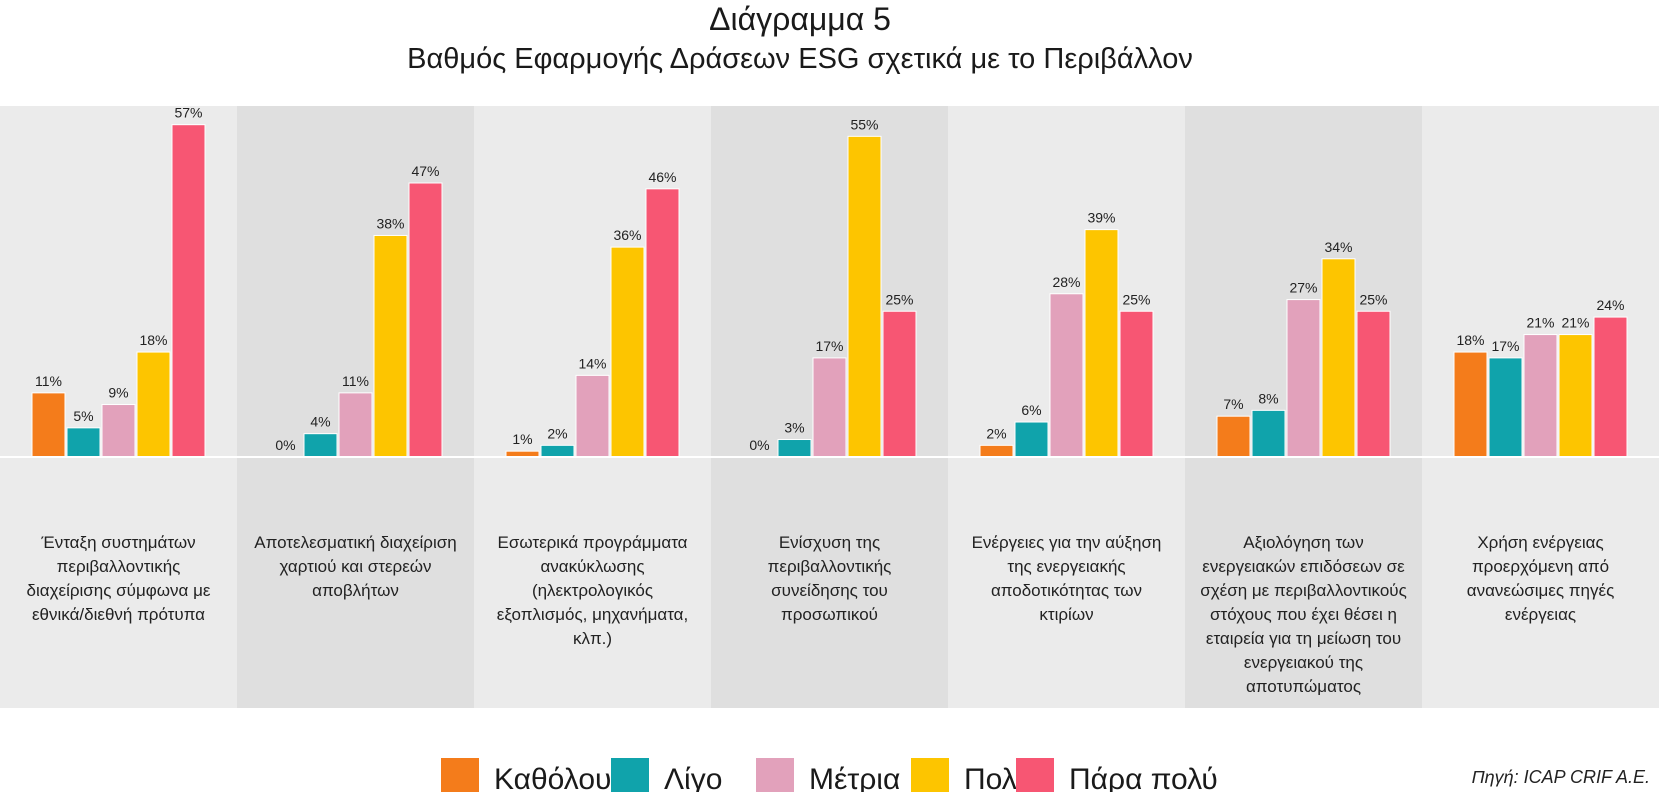 The height and width of the screenshot is (792, 1659). Describe the element at coordinates (1540, 566) in the screenshot. I see `category-label: προερχόμενη από` at that location.